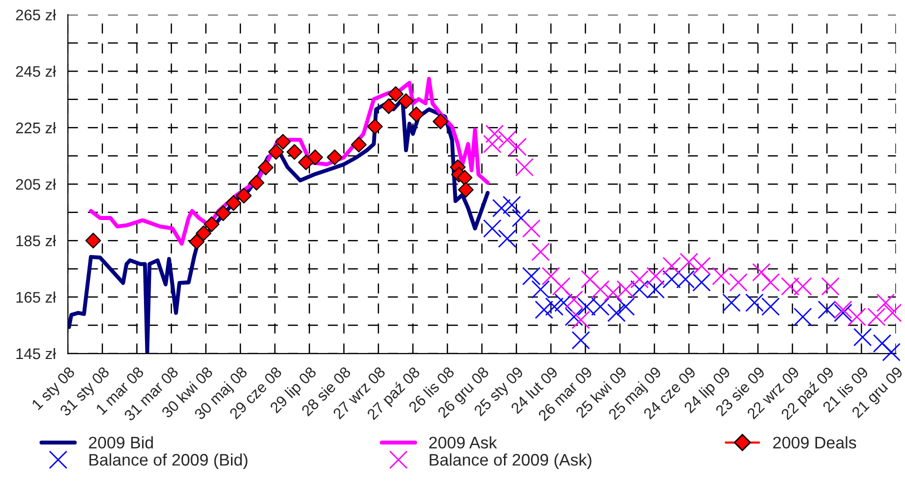 This screenshot has height=491, width=905. Describe the element at coordinates (36, 240) in the screenshot. I see `y-tick-label: 185 zł` at that location.